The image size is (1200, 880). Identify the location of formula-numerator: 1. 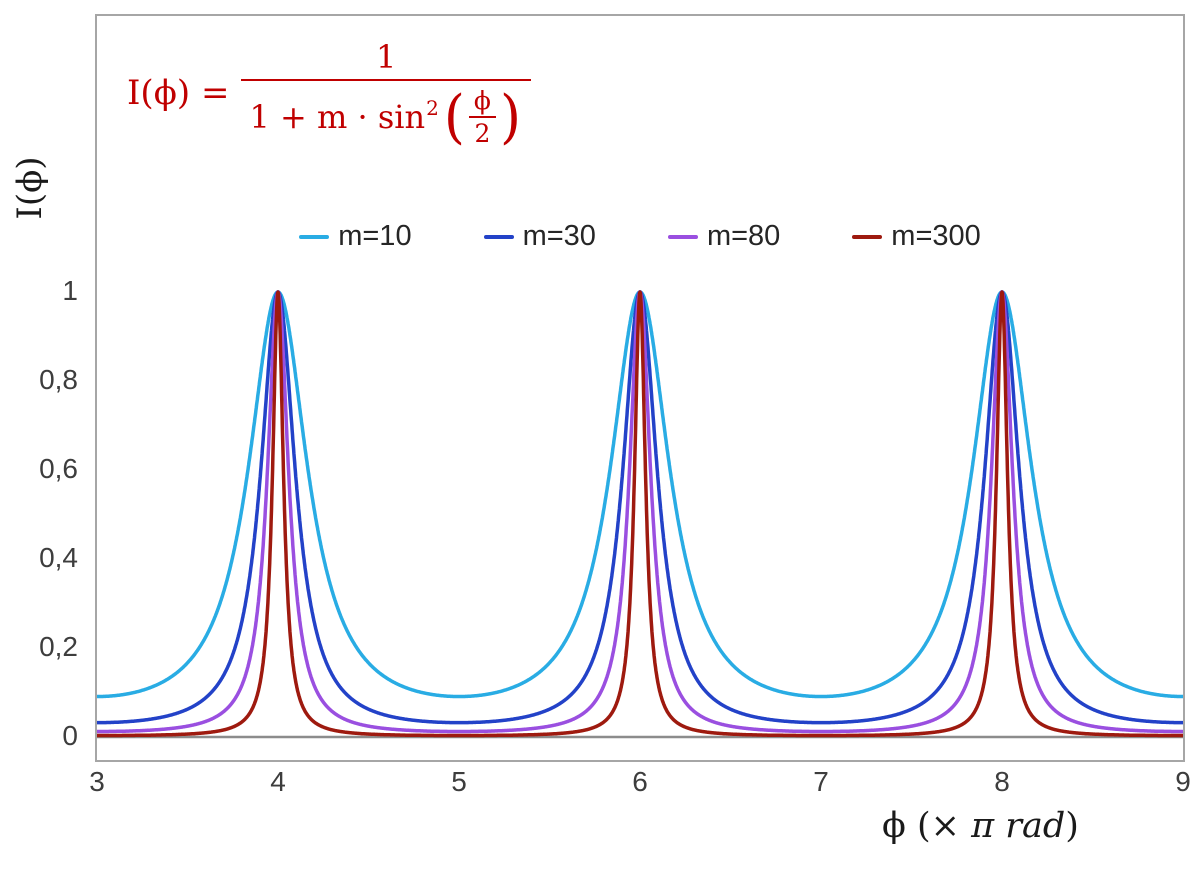
(386, 57).